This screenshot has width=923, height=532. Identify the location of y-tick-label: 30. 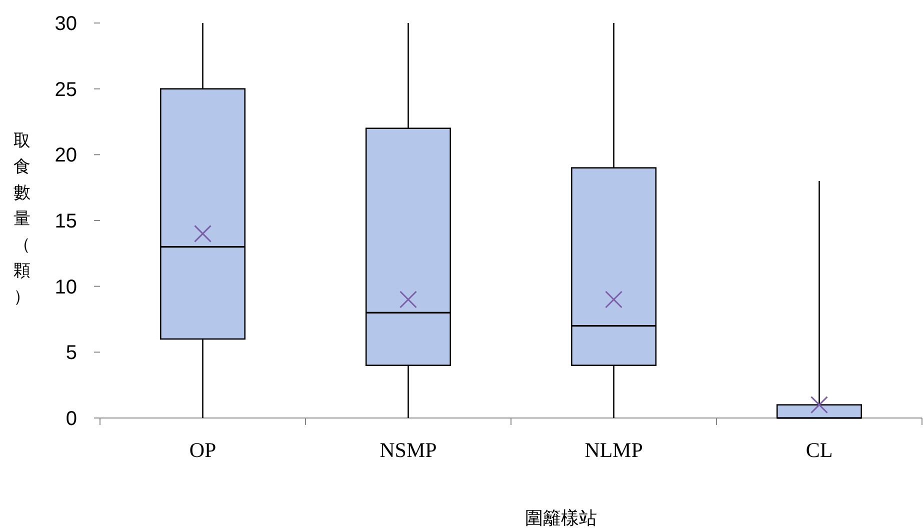
(65, 24).